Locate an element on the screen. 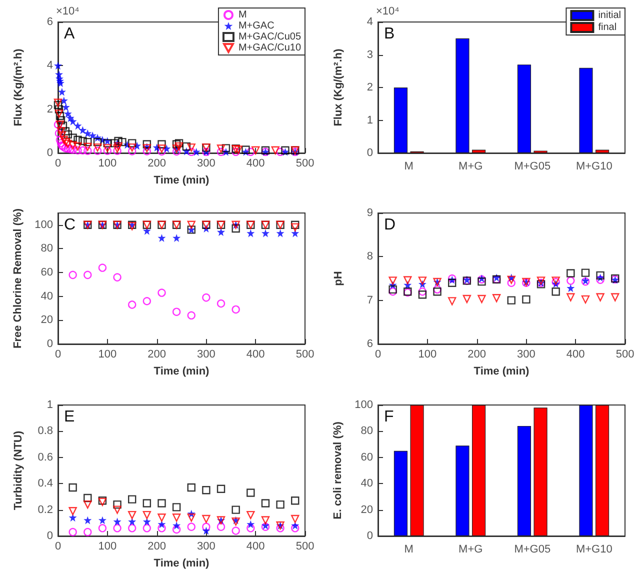 The height and width of the screenshot is (574, 640). annotation: F is located at coordinates (389, 417).